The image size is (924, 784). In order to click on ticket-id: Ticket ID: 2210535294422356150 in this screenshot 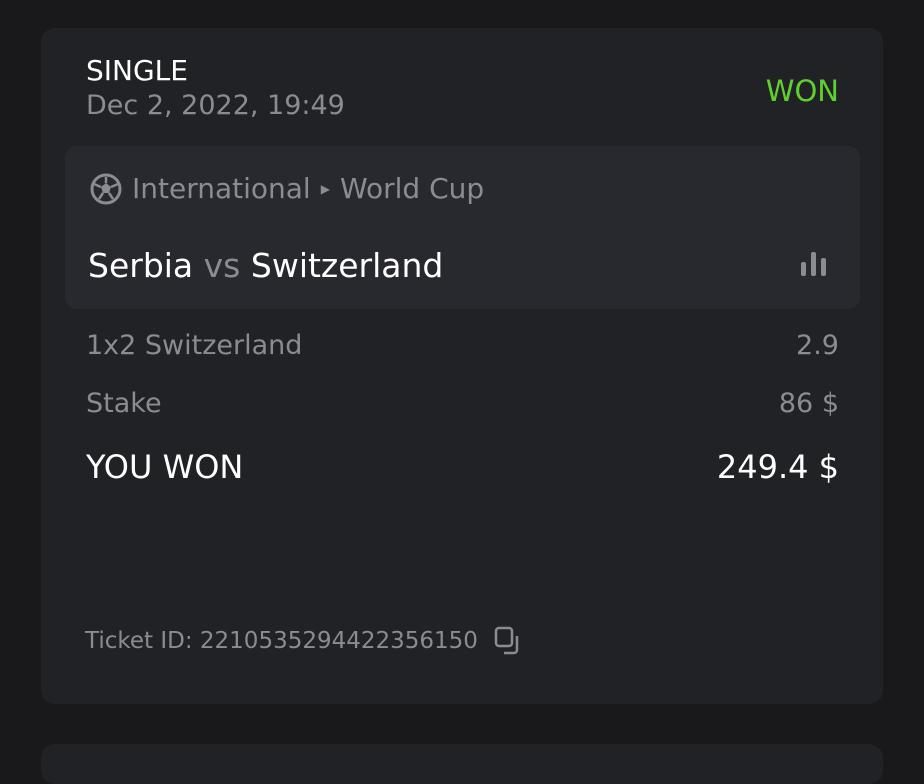, I will do `click(303, 641)`.